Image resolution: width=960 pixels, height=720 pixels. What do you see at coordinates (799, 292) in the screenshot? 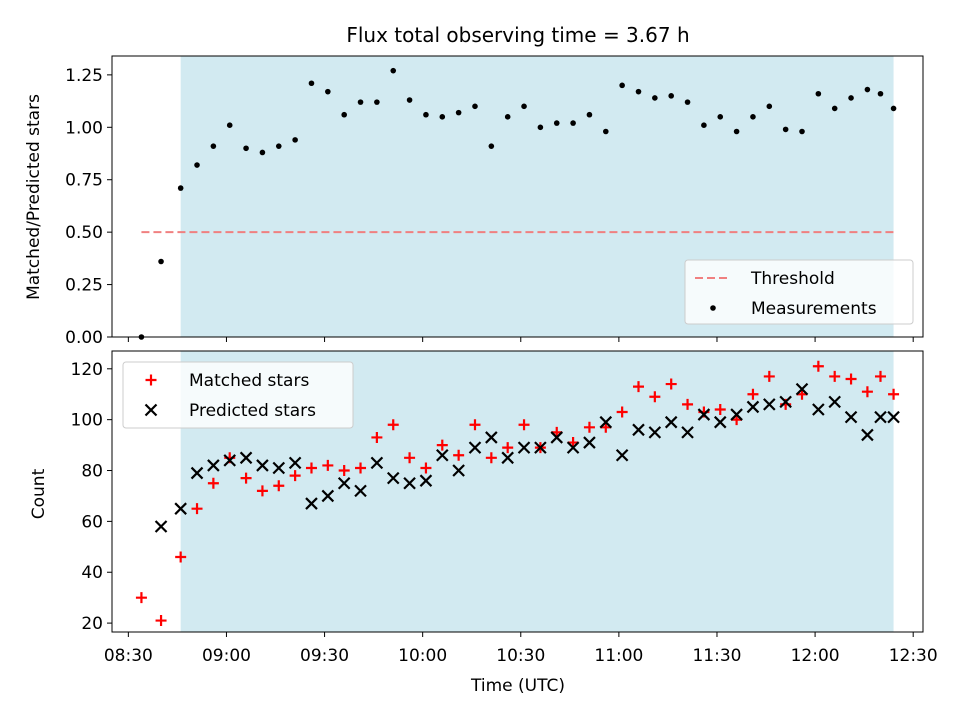
I see `top-legend: Threshold Measurements` at bounding box center [799, 292].